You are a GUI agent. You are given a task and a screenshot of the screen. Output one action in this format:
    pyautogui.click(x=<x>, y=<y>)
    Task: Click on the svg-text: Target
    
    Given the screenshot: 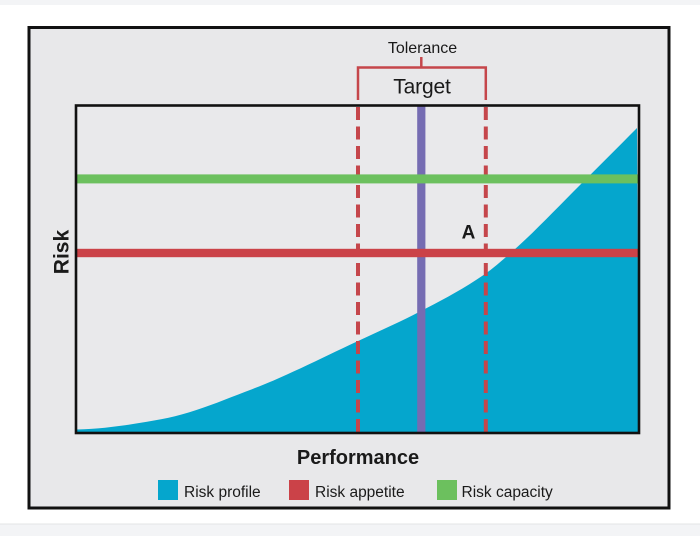 What is the action you would take?
    pyautogui.click(x=422, y=87)
    